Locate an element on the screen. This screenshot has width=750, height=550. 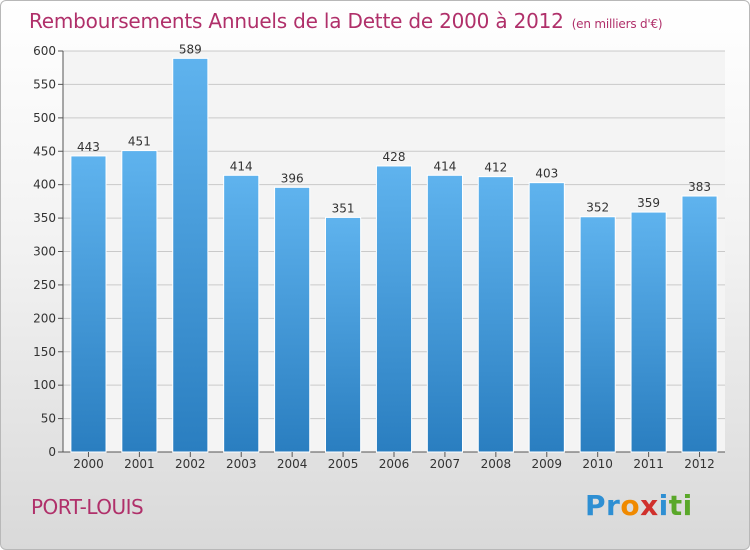
bar-value-label: 352 is located at coordinates (597, 208).